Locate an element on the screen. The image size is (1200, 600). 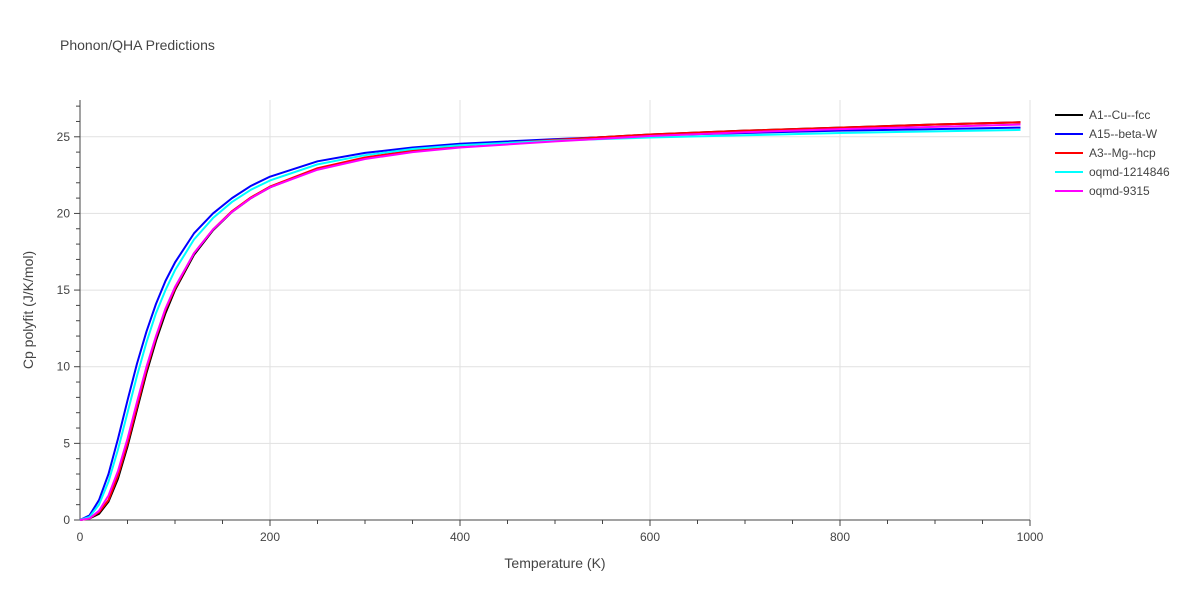
legend-item: A1--Cu--fcc is located at coordinates (1102, 115).